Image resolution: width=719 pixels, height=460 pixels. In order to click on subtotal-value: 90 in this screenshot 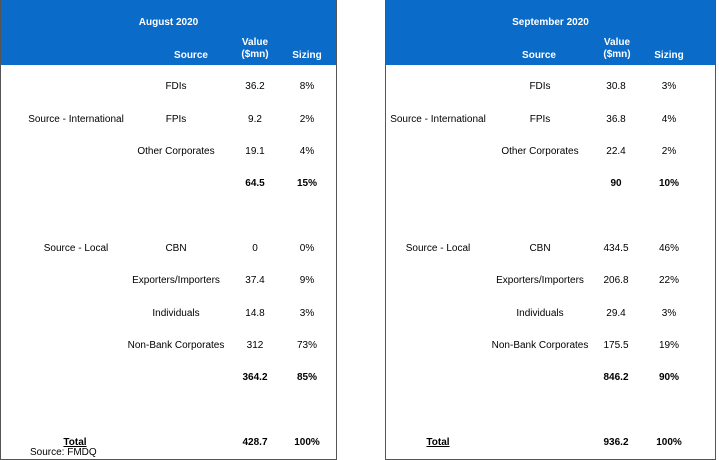, I will do `click(616, 183)`.